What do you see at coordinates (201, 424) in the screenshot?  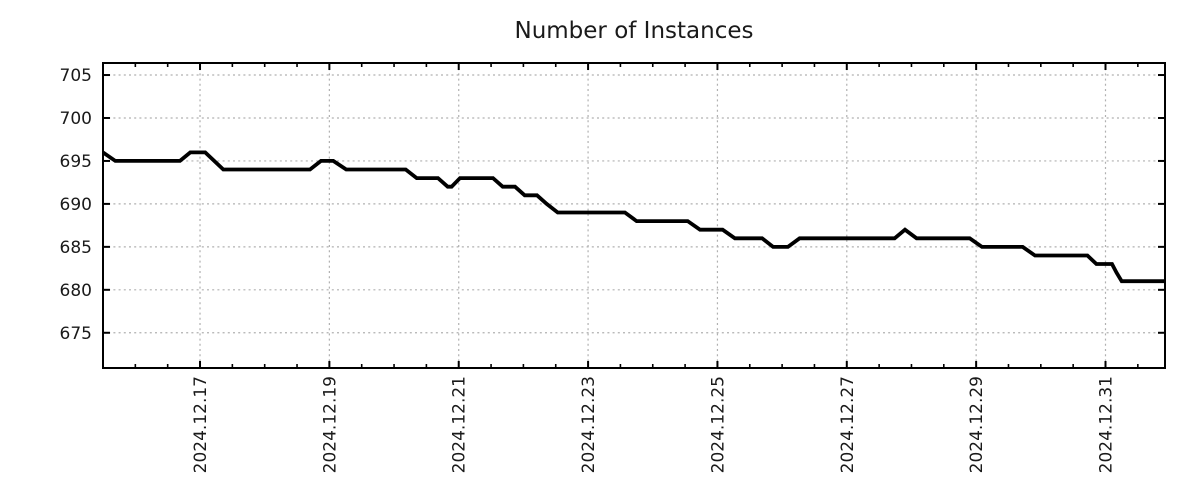 I see `x-tick-label: 2024.12.17` at bounding box center [201, 424].